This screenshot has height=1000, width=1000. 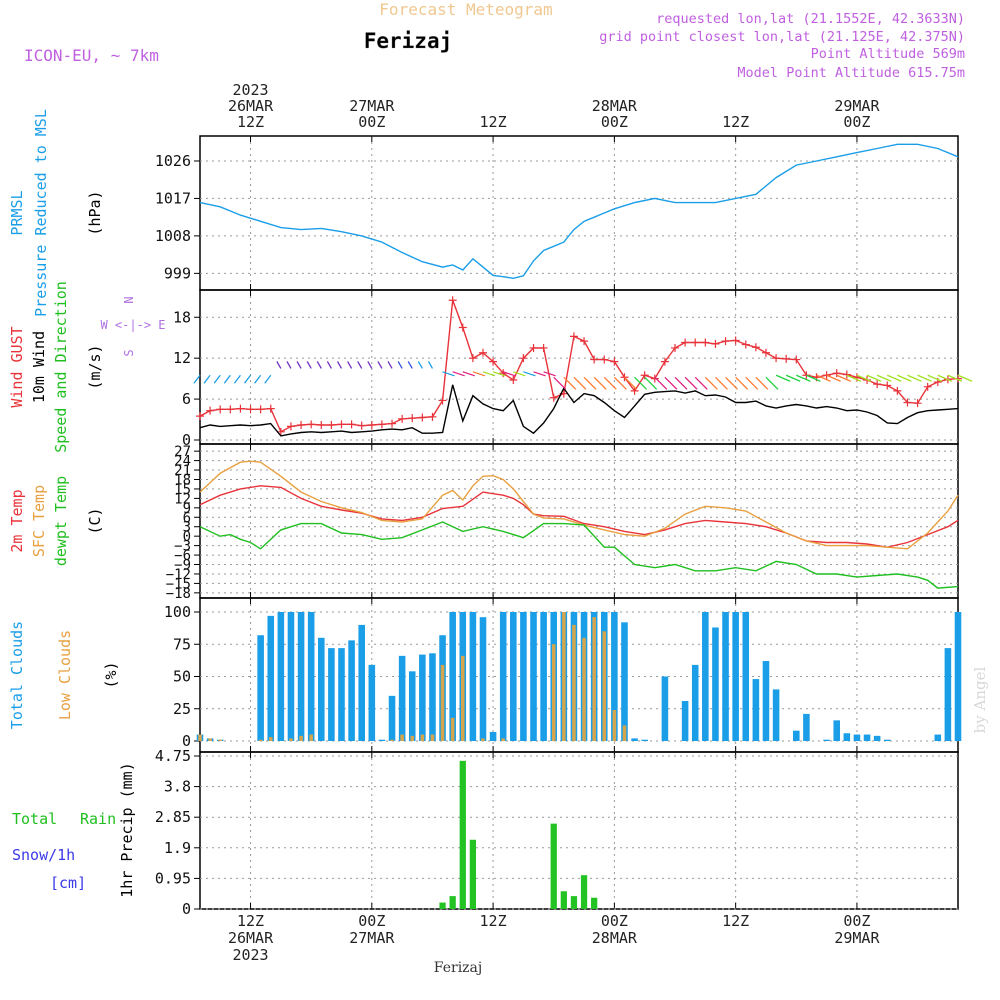 I want to click on y-tick-label: 3.8, so click(x=177, y=787).